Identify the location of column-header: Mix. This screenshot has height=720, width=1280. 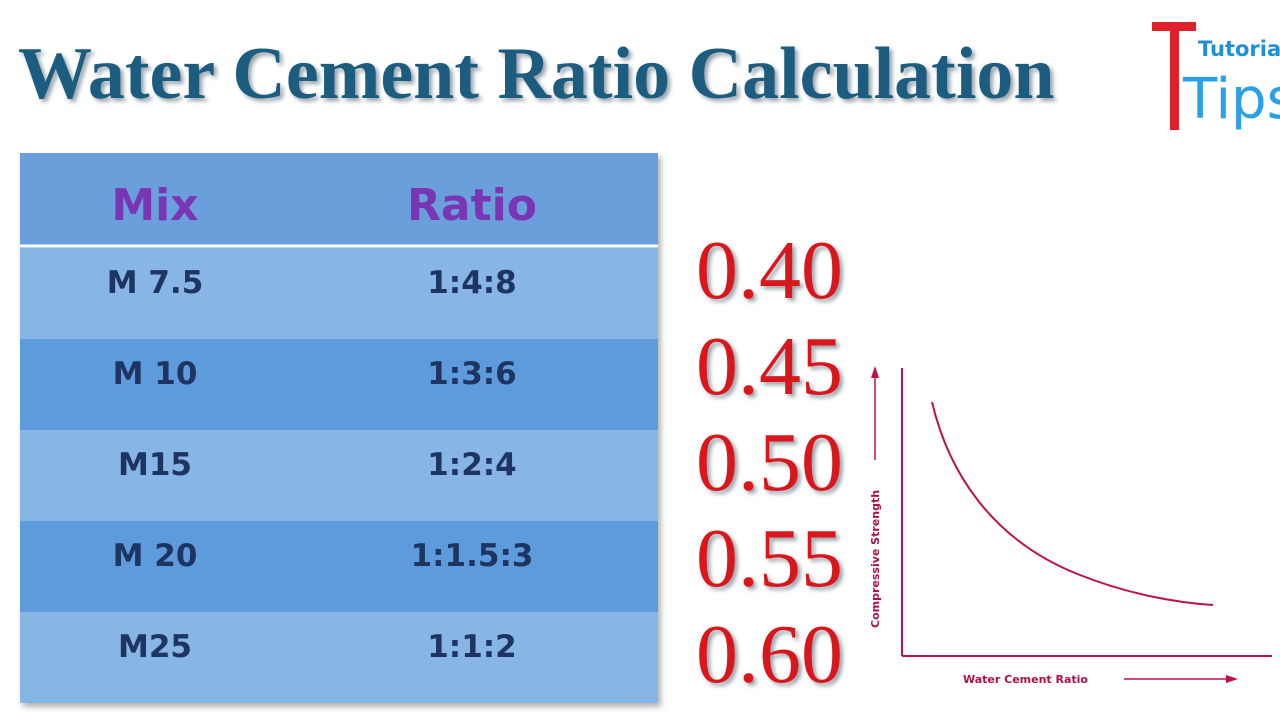
(154, 205).